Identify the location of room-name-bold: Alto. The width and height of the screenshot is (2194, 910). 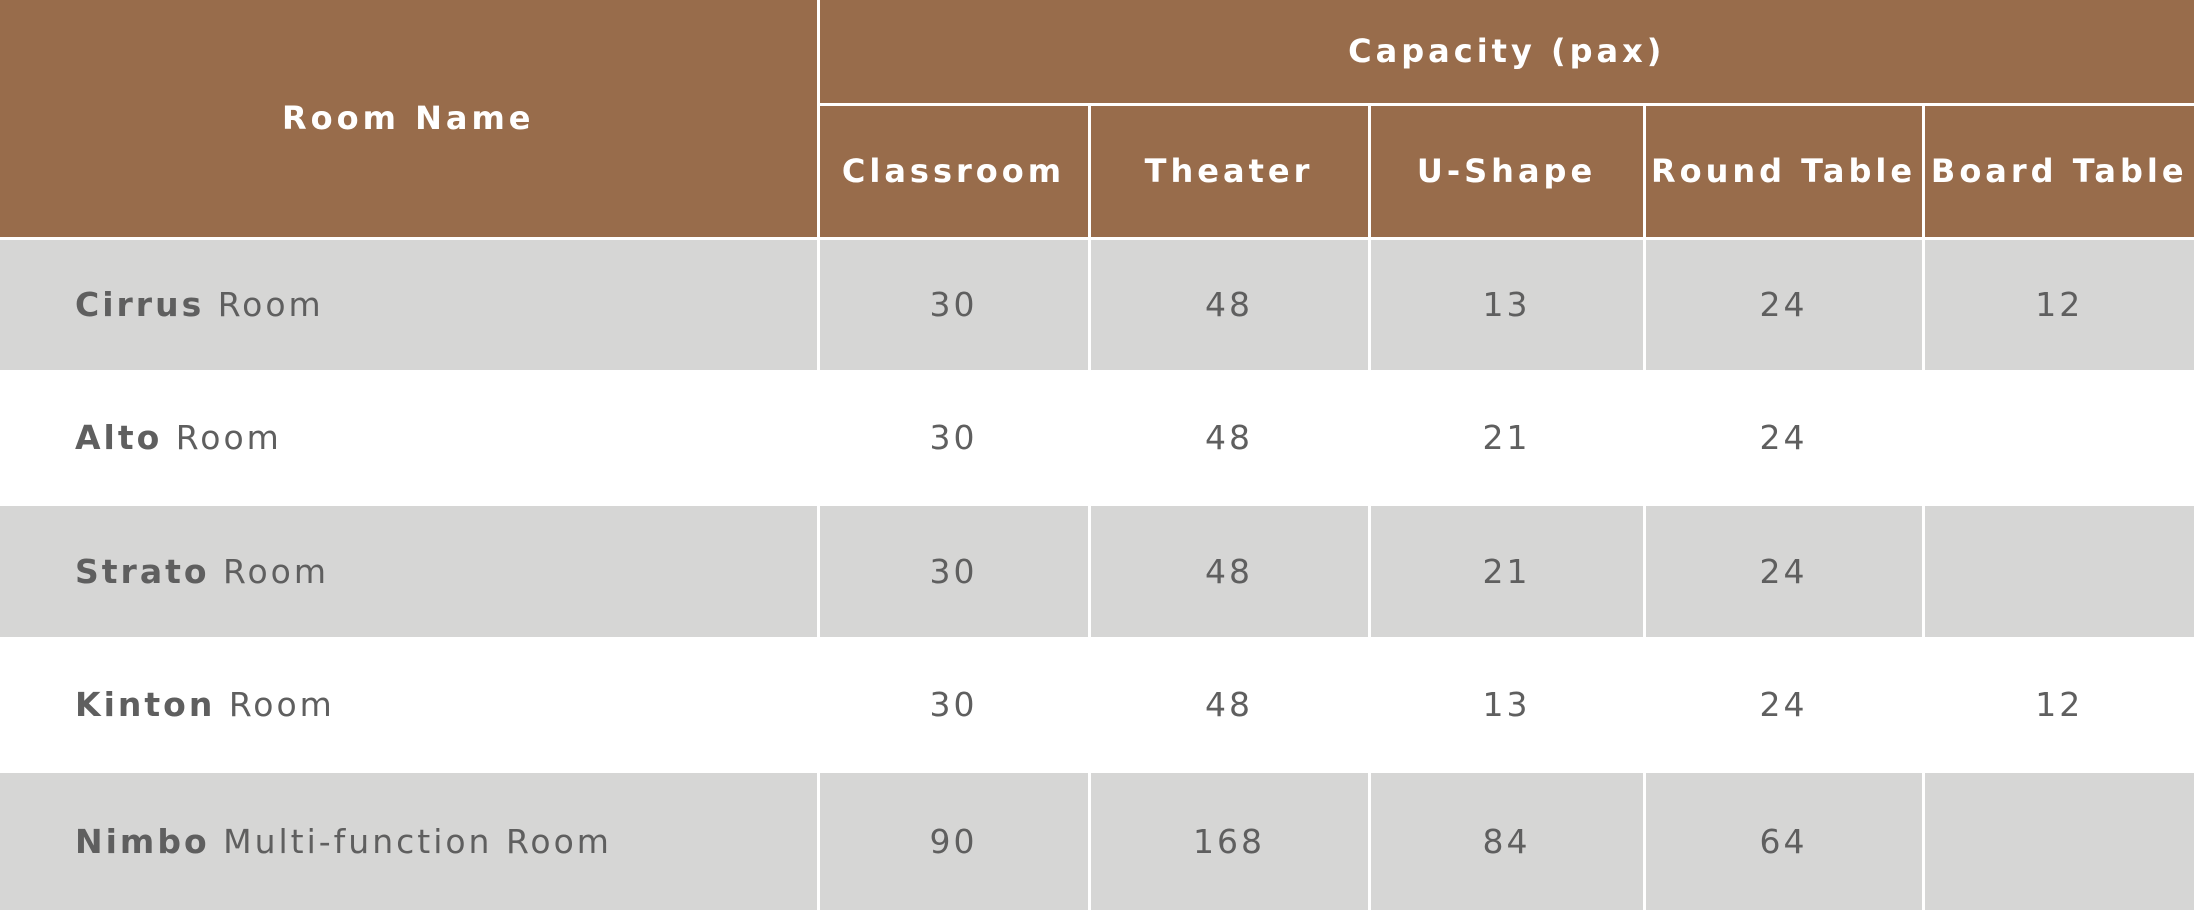
(119, 437).